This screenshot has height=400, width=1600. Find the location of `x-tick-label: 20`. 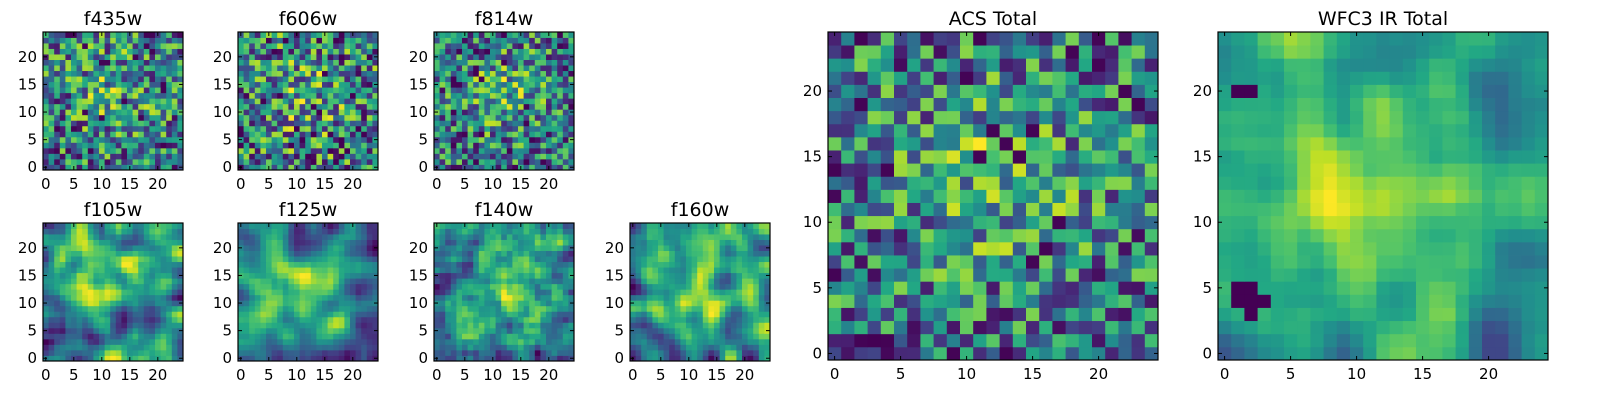

x-tick-label: 20 is located at coordinates (157, 184).